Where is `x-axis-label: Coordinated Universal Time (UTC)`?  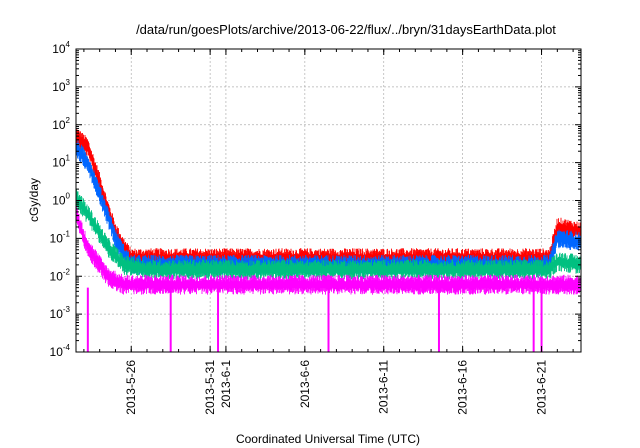
x-axis-label: Coordinated Universal Time (UTC) is located at coordinates (328, 439).